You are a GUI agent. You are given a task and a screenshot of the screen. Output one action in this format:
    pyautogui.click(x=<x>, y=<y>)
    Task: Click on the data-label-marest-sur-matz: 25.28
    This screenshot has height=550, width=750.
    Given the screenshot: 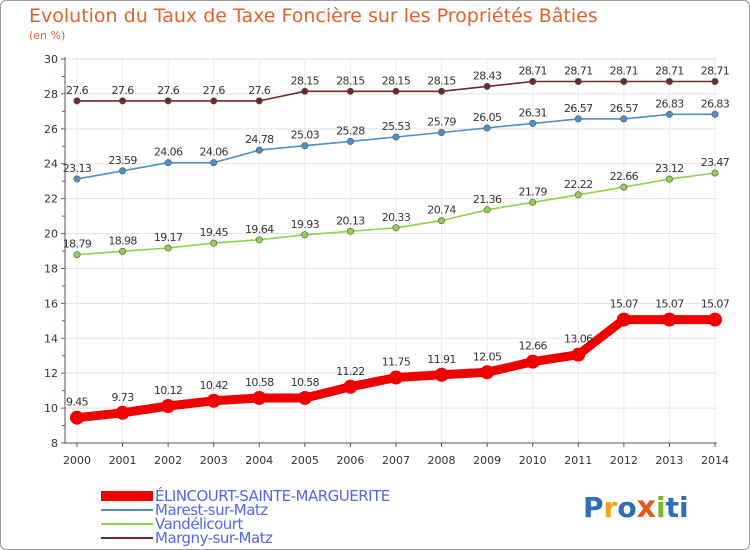 What is the action you would take?
    pyautogui.click(x=350, y=130)
    